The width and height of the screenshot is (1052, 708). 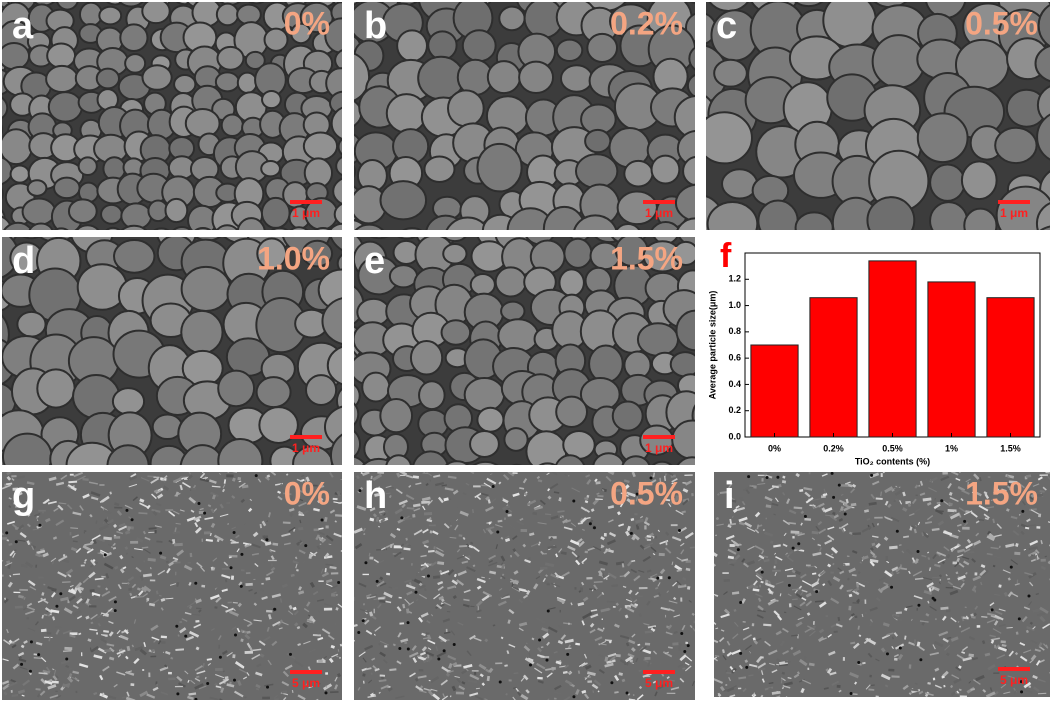 What do you see at coordinates (23, 496) in the screenshot?
I see `panel-letter: g` at bounding box center [23, 496].